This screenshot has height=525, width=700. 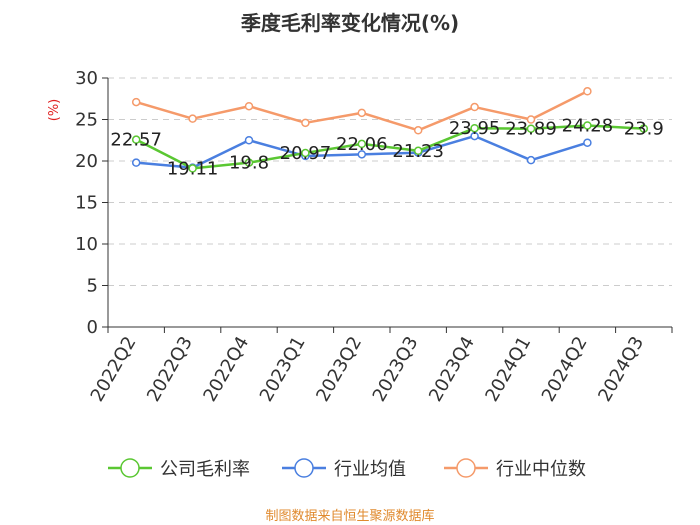 I want to click on legend-label: 公司毛利率, so click(x=205, y=469).